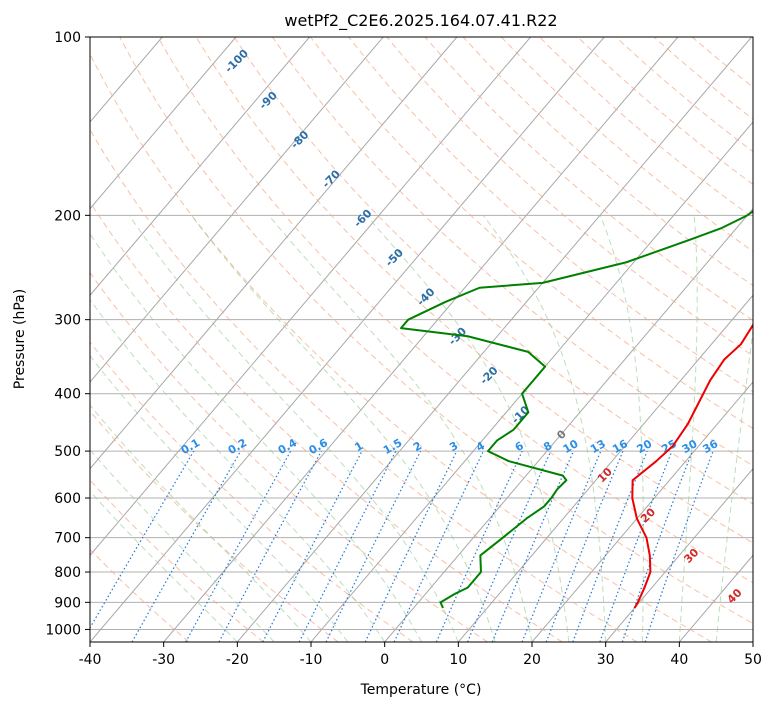 Image resolution: width=775 pixels, height=708 pixels. I want to click on mixing-ratio-label: 30, so click(690, 446).